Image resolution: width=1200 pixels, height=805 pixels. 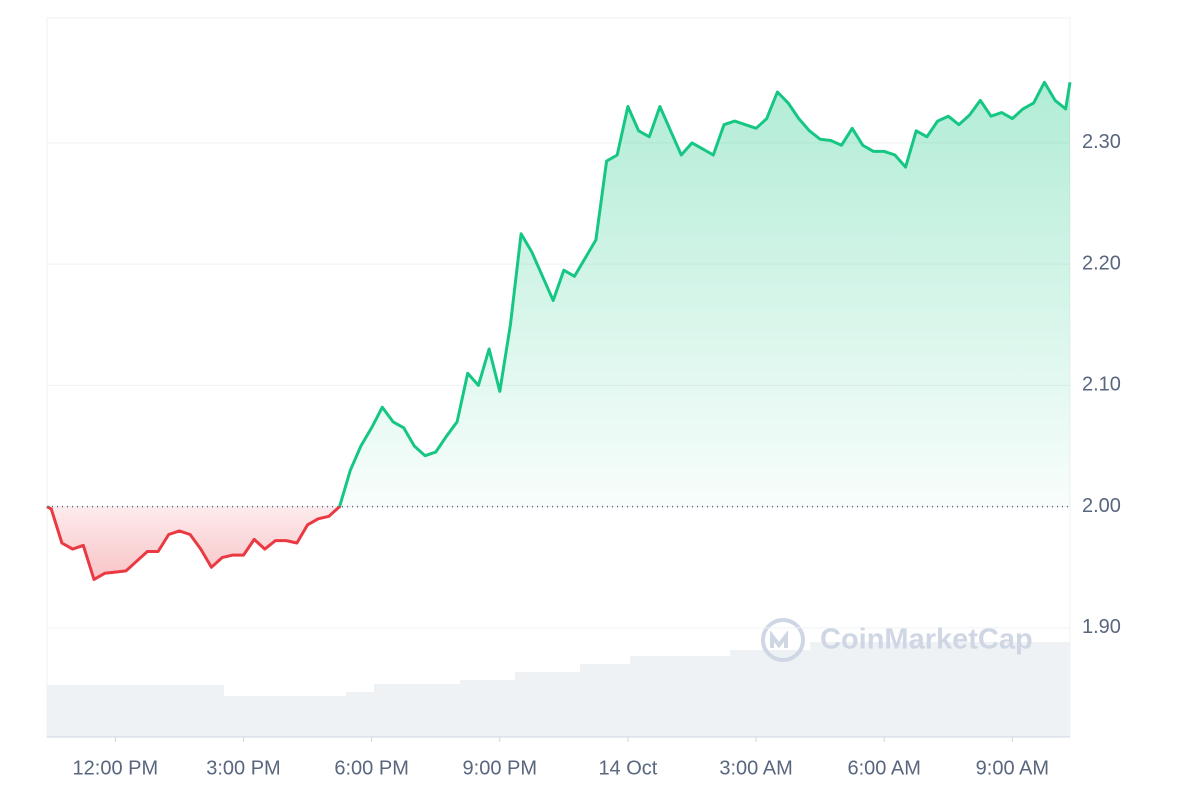 What do you see at coordinates (627, 768) in the screenshot?
I see `x-tick-label: 14 Oct` at bounding box center [627, 768].